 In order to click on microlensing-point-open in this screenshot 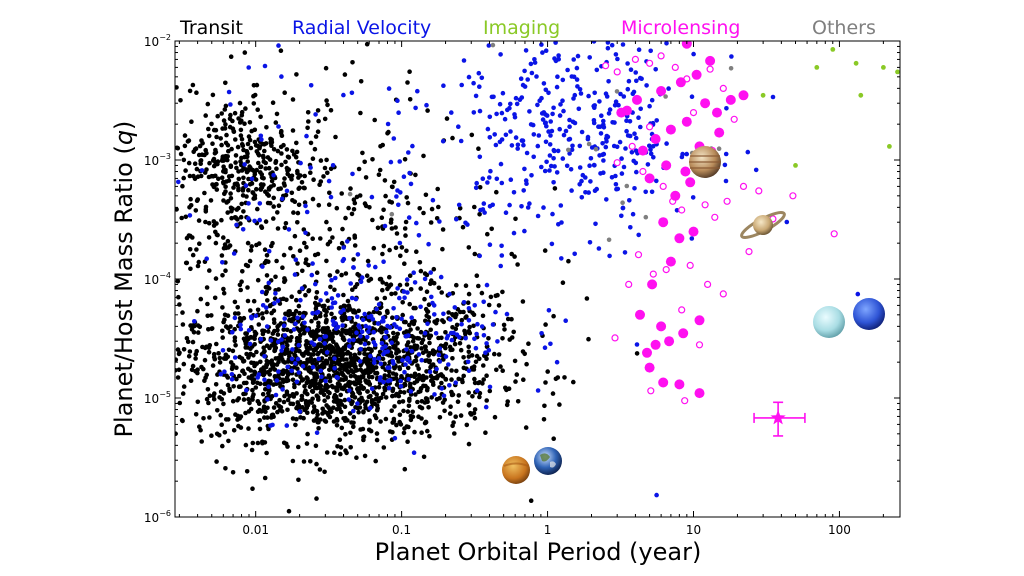, I will do `click(663, 186)`.